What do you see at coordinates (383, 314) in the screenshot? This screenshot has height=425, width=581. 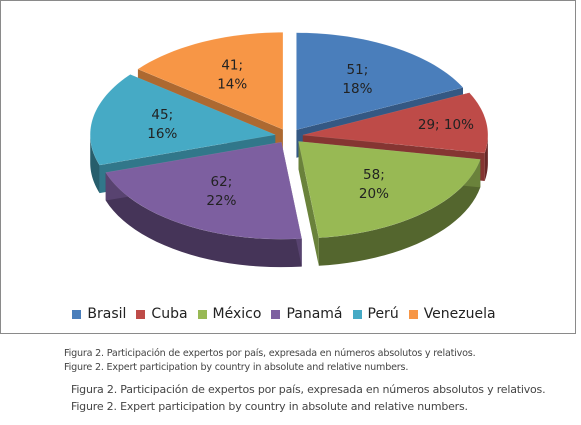 I see `legend-label: Perú` at bounding box center [383, 314].